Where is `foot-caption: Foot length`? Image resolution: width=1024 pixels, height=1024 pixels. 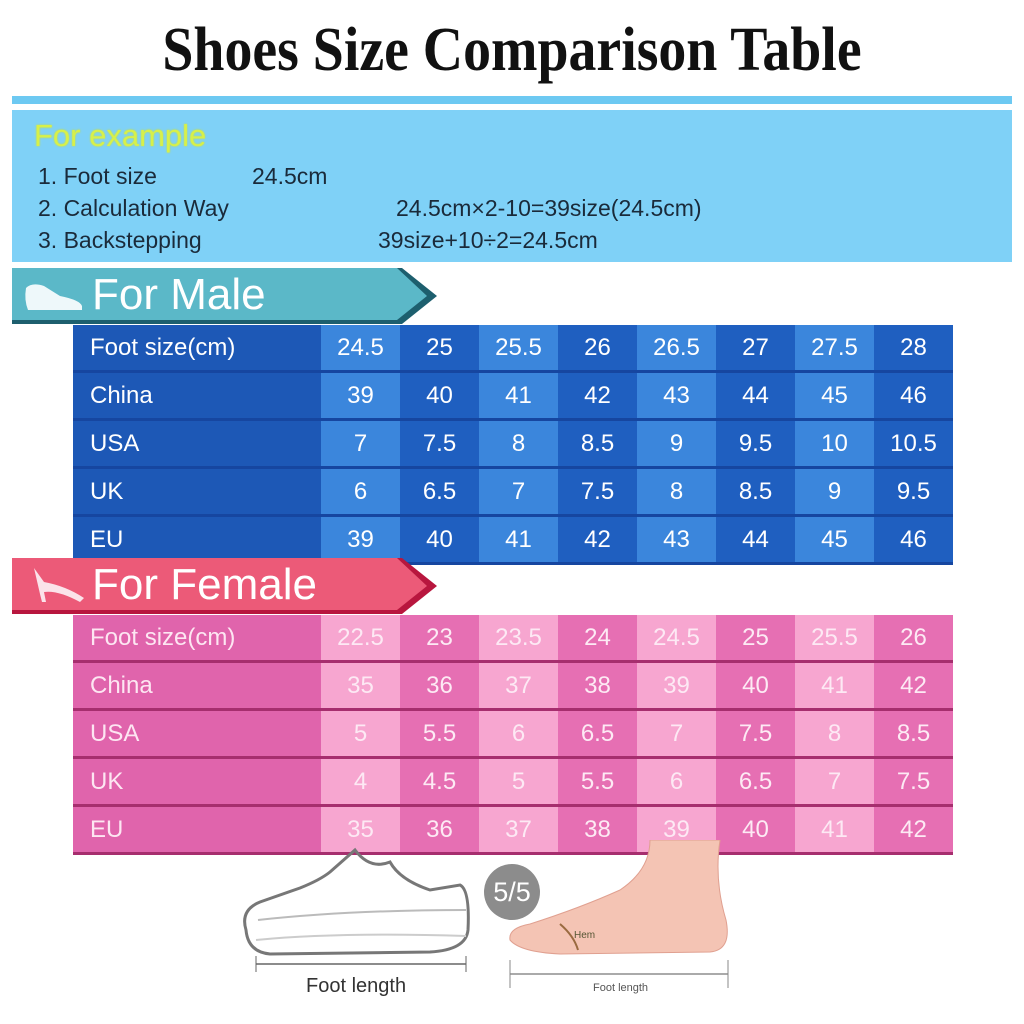 foot-caption: Foot length is located at coordinates (621, 988).